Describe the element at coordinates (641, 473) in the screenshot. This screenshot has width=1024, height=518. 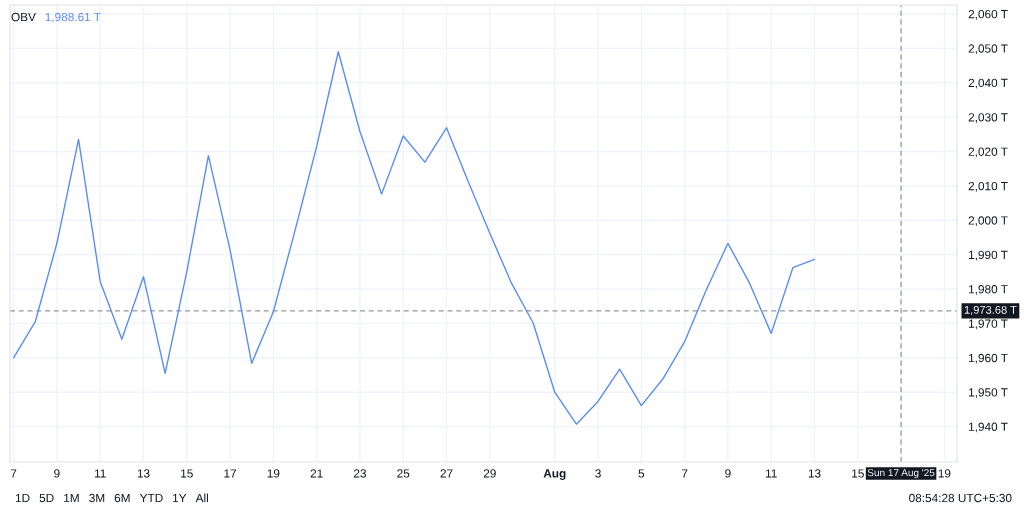
I see `x-tick-label: 5` at that location.